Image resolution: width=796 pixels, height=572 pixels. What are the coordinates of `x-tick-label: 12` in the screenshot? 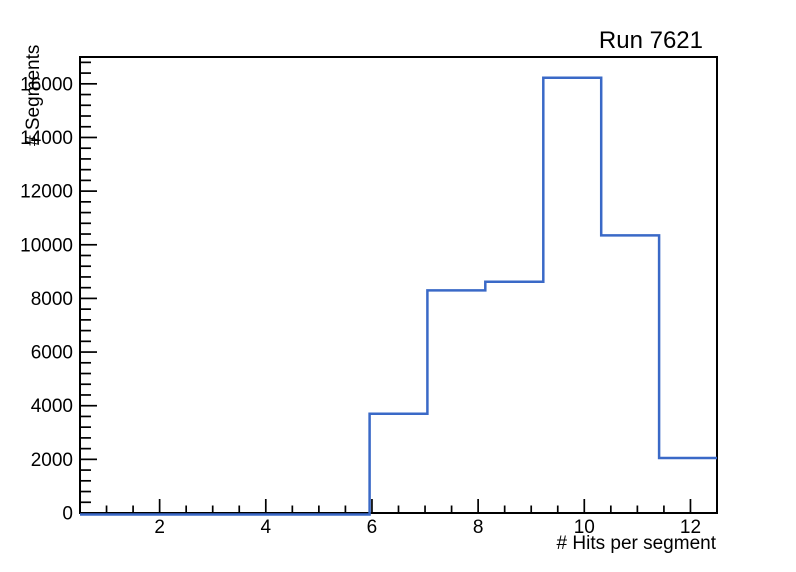 It's located at (690, 527).